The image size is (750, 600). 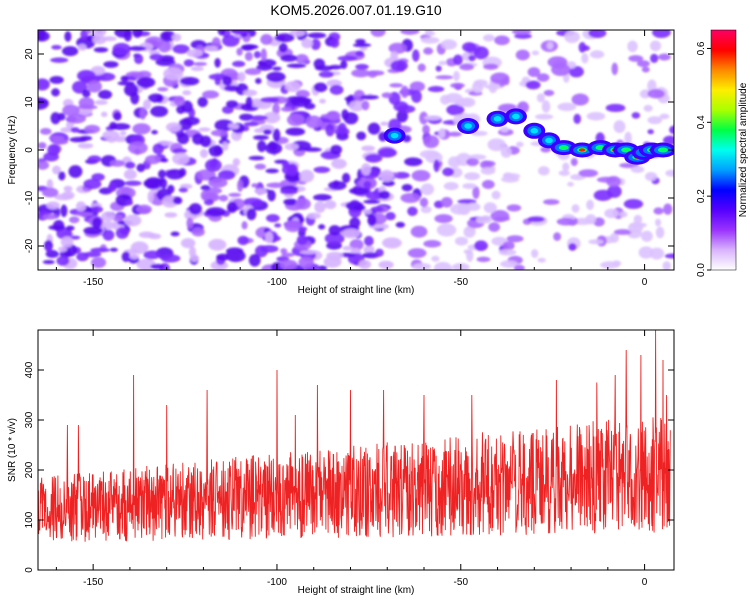 What do you see at coordinates (563, 148) in the screenshot?
I see `signal-track-inner` at bounding box center [563, 148].